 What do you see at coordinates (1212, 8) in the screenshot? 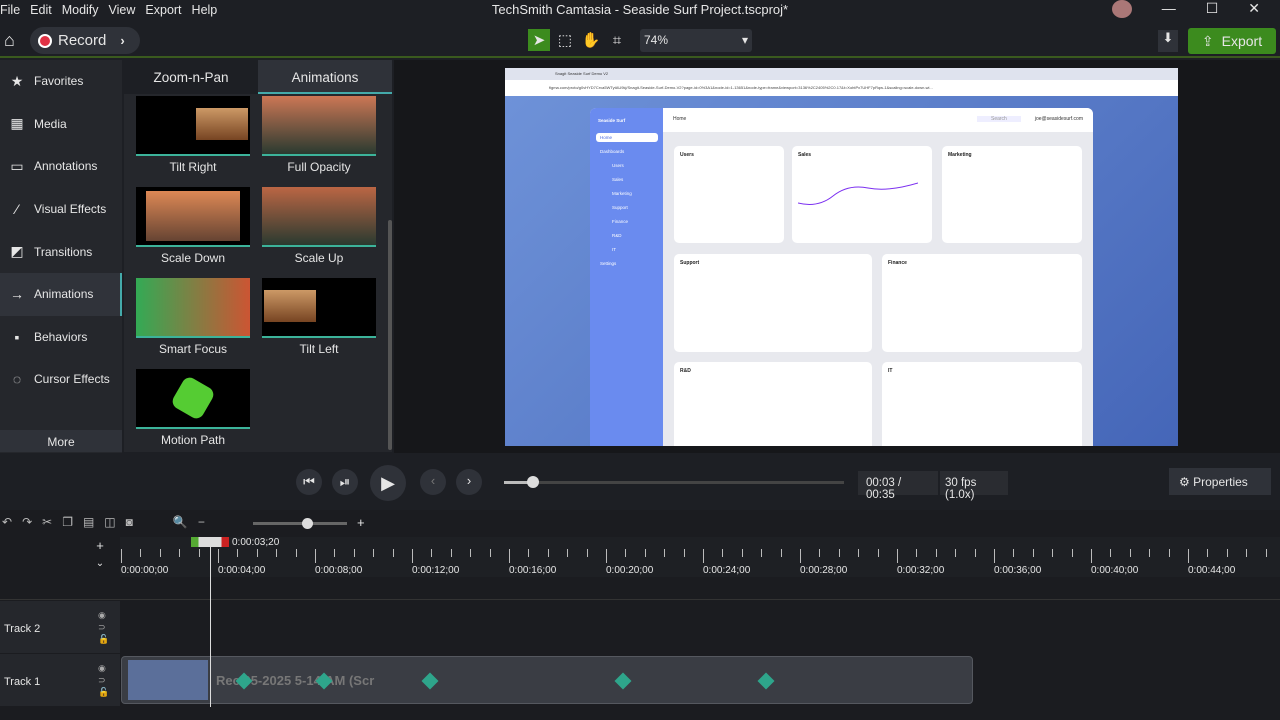
I see `maximize-icon: ☐` at bounding box center [1212, 8].